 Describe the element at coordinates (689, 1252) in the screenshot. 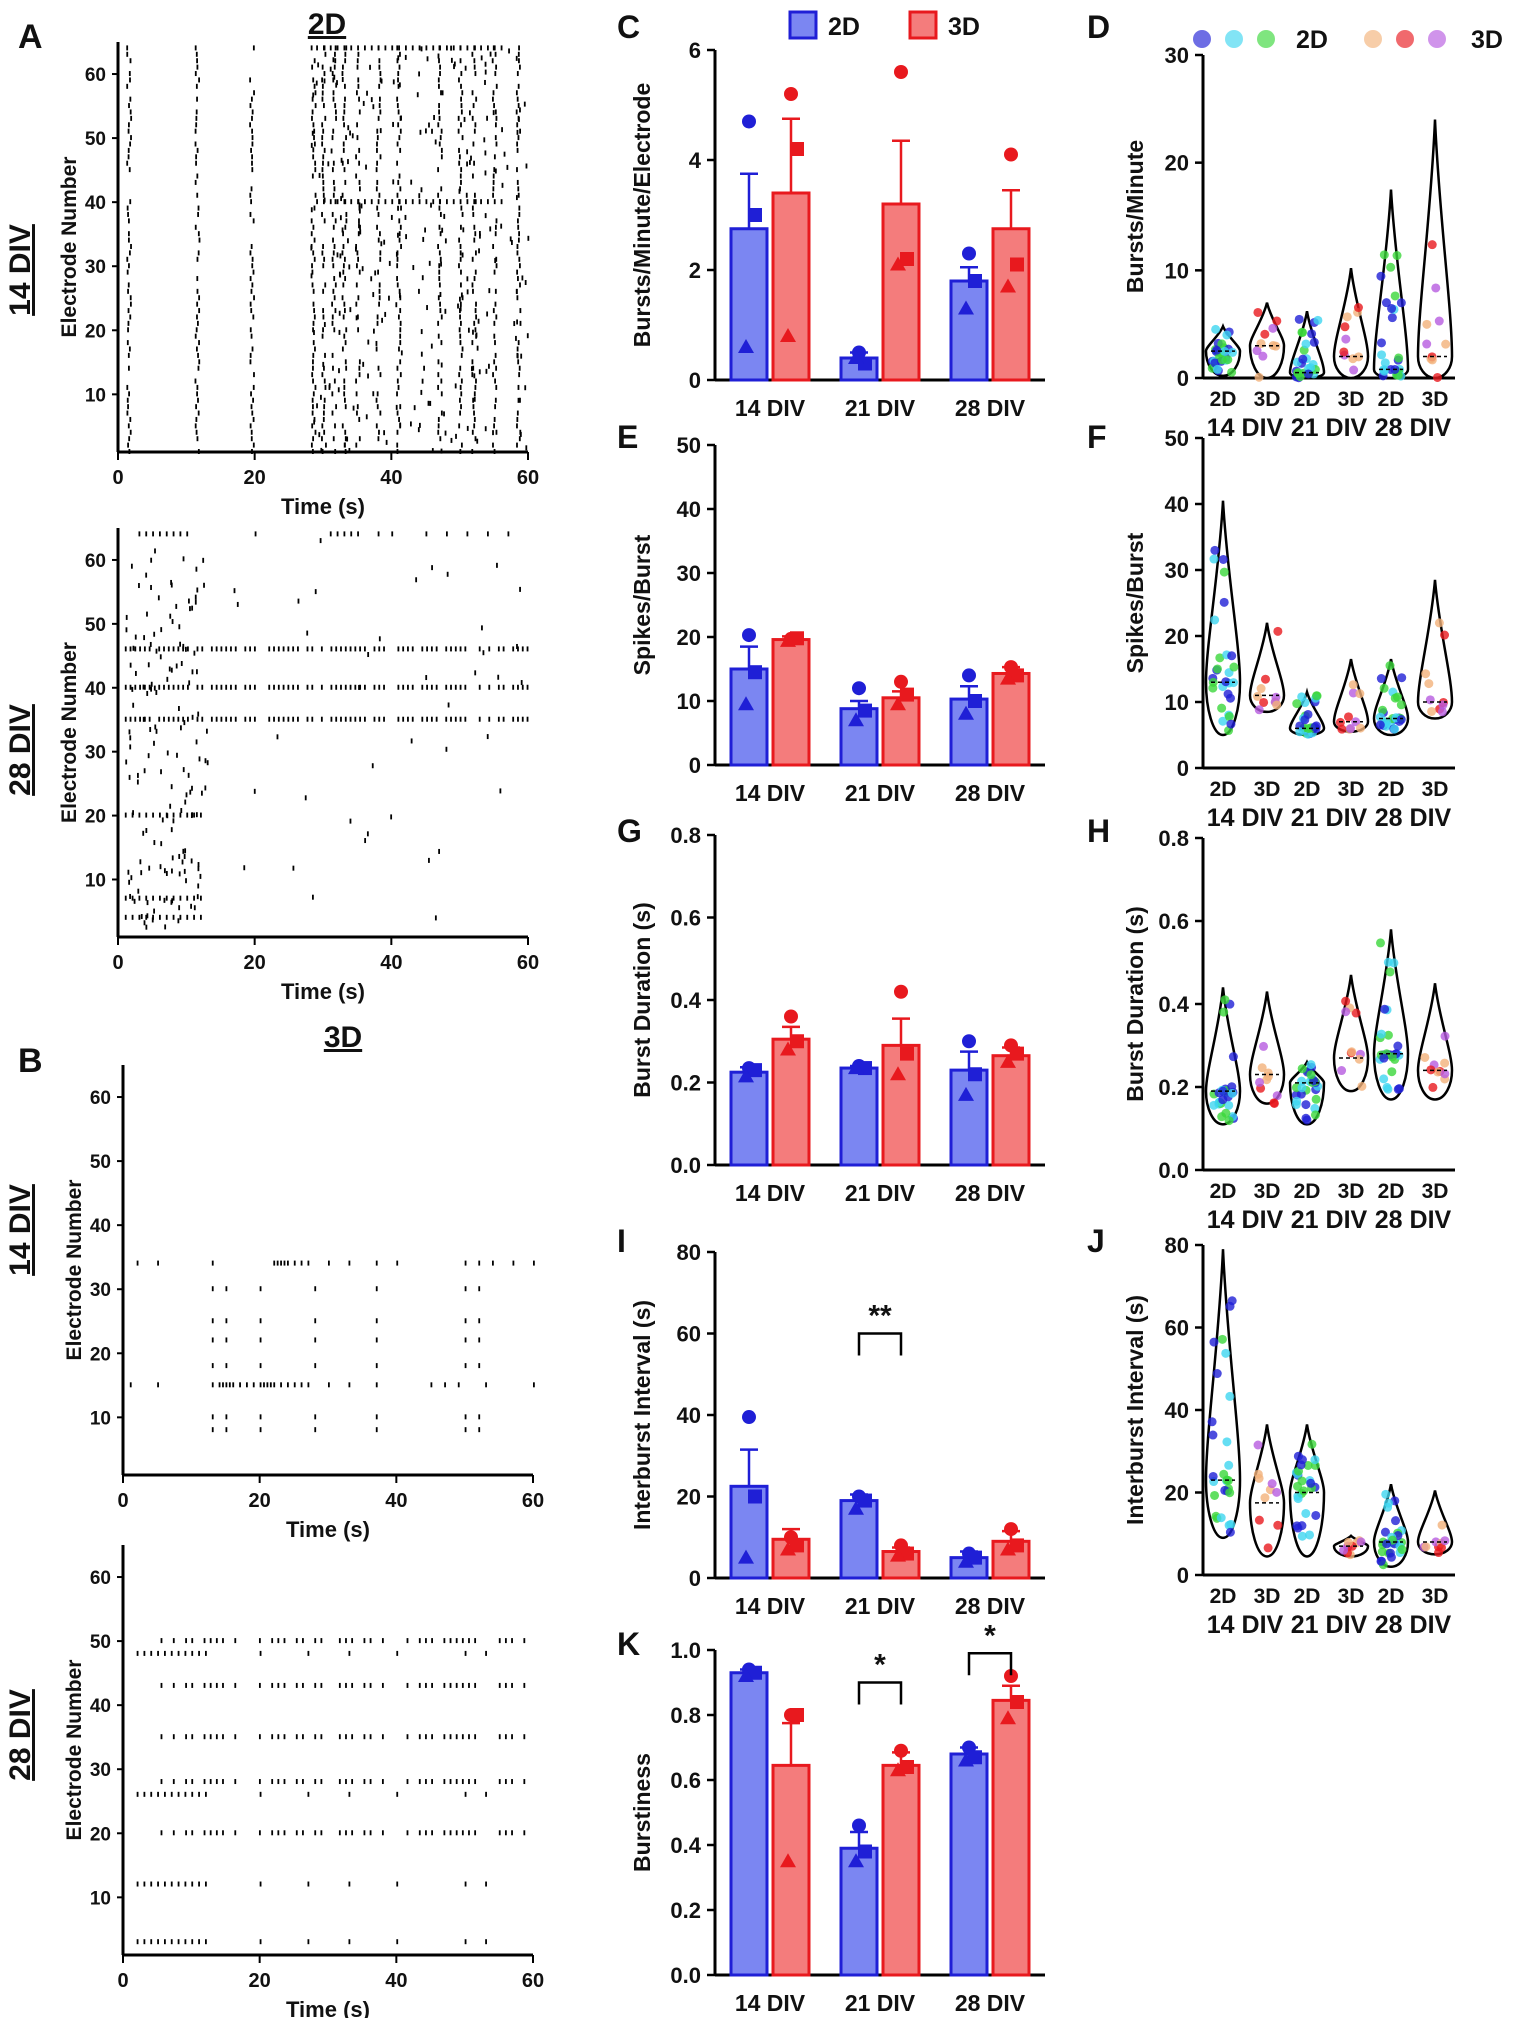

I see `y-tick-label: 80` at that location.